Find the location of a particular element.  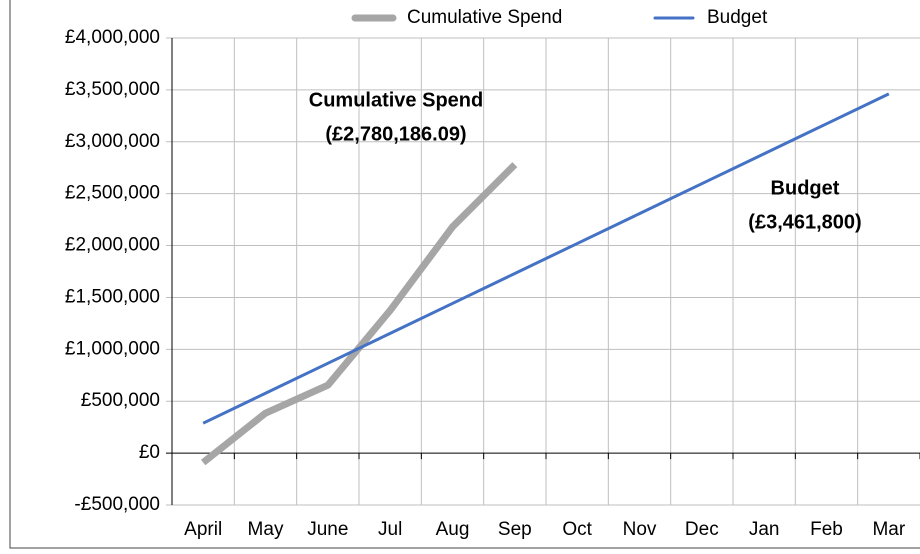

y-tick-label: £3,000,000 is located at coordinates (112, 141).